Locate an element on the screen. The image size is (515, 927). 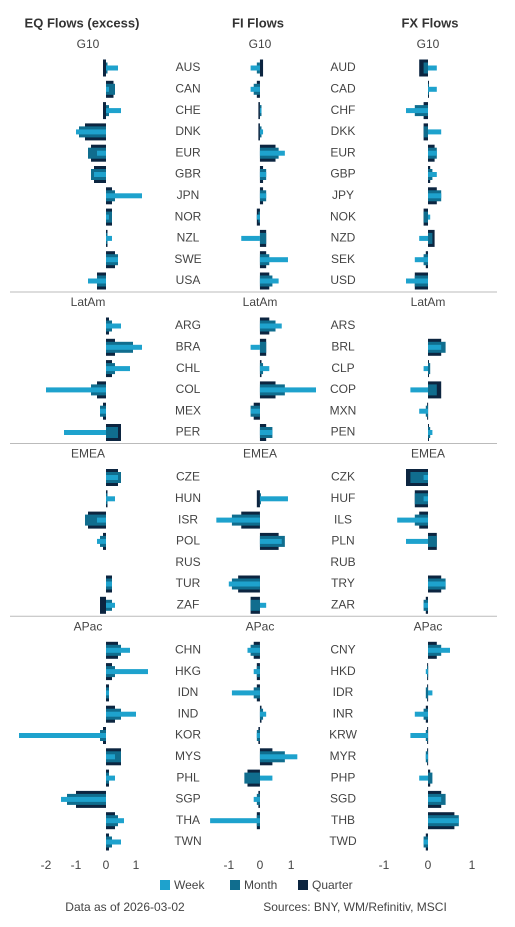
category-label: CHF is located at coordinates (343, 110).